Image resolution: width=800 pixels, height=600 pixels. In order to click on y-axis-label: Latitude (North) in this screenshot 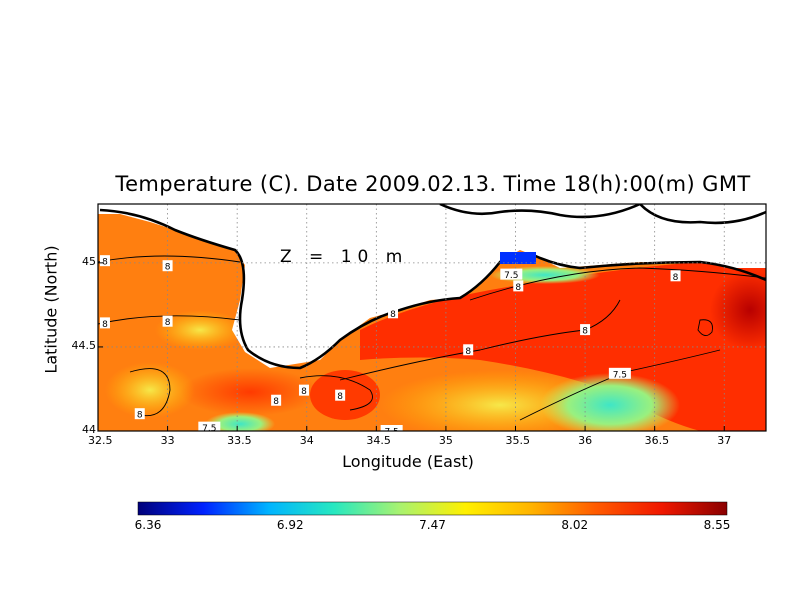, I will do `click(51, 309)`.